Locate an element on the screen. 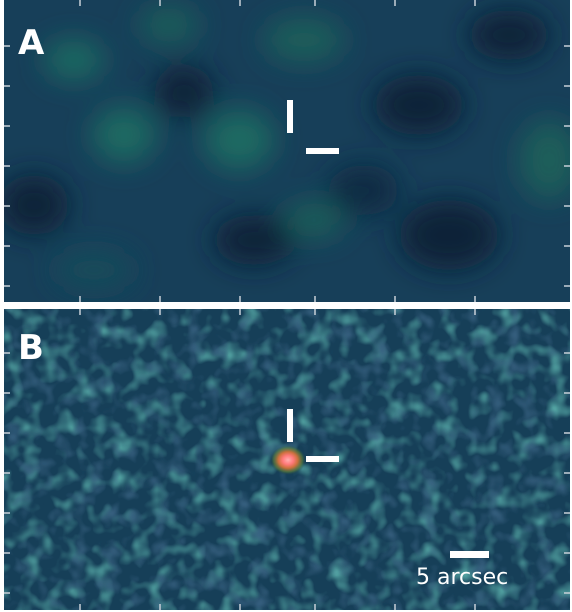 The image size is (572, 612). panel-b-label: B is located at coordinates (31, 348).